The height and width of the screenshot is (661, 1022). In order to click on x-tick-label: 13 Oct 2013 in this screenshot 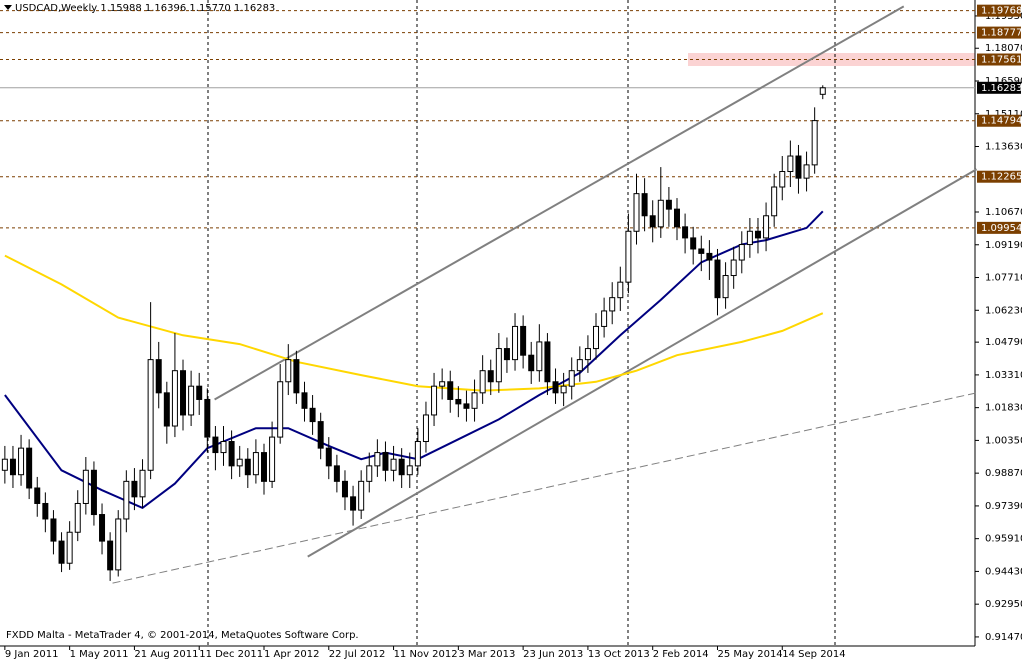, I will do `click(619, 654)`.